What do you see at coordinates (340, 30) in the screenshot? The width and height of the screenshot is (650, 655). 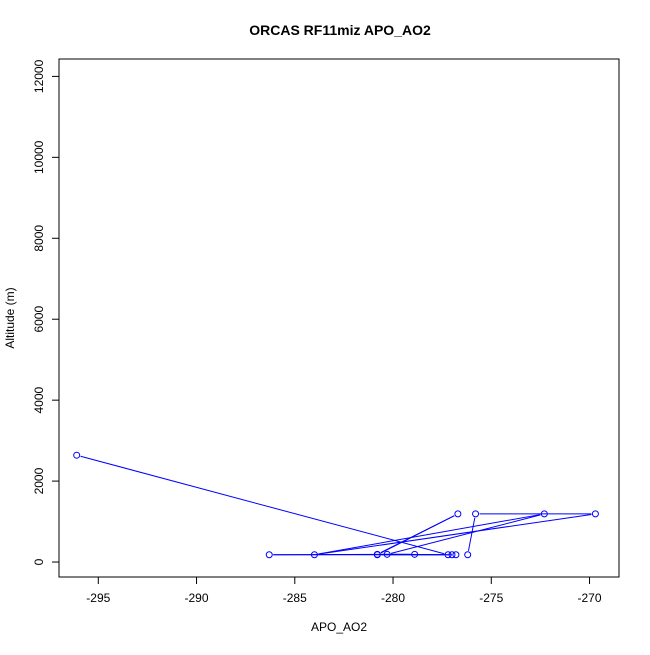 I see `chart-title: ORCAS RF11miz APO_AO2` at bounding box center [340, 30].